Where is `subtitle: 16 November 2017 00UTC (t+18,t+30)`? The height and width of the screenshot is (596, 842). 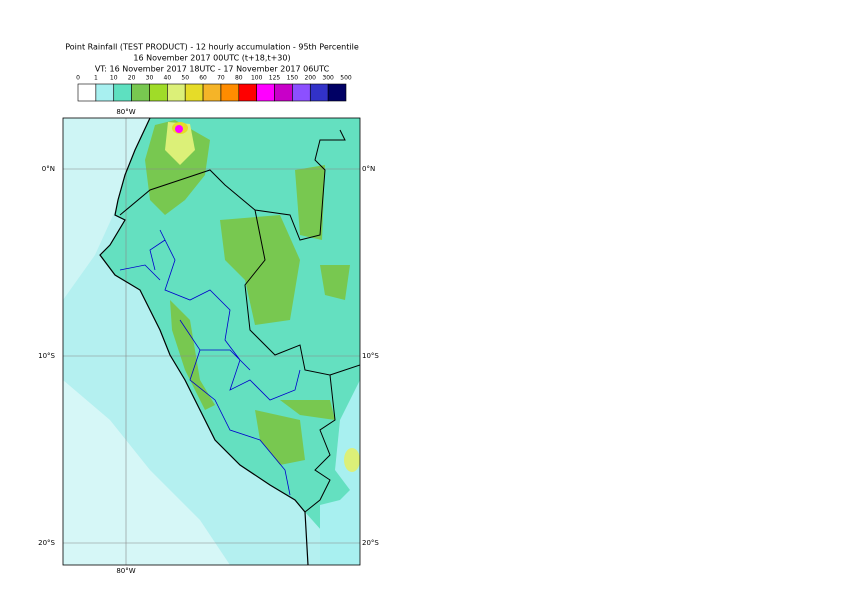
subtitle: 16 November 2017 00UTC (t+18,t+30) is located at coordinates (211, 58).